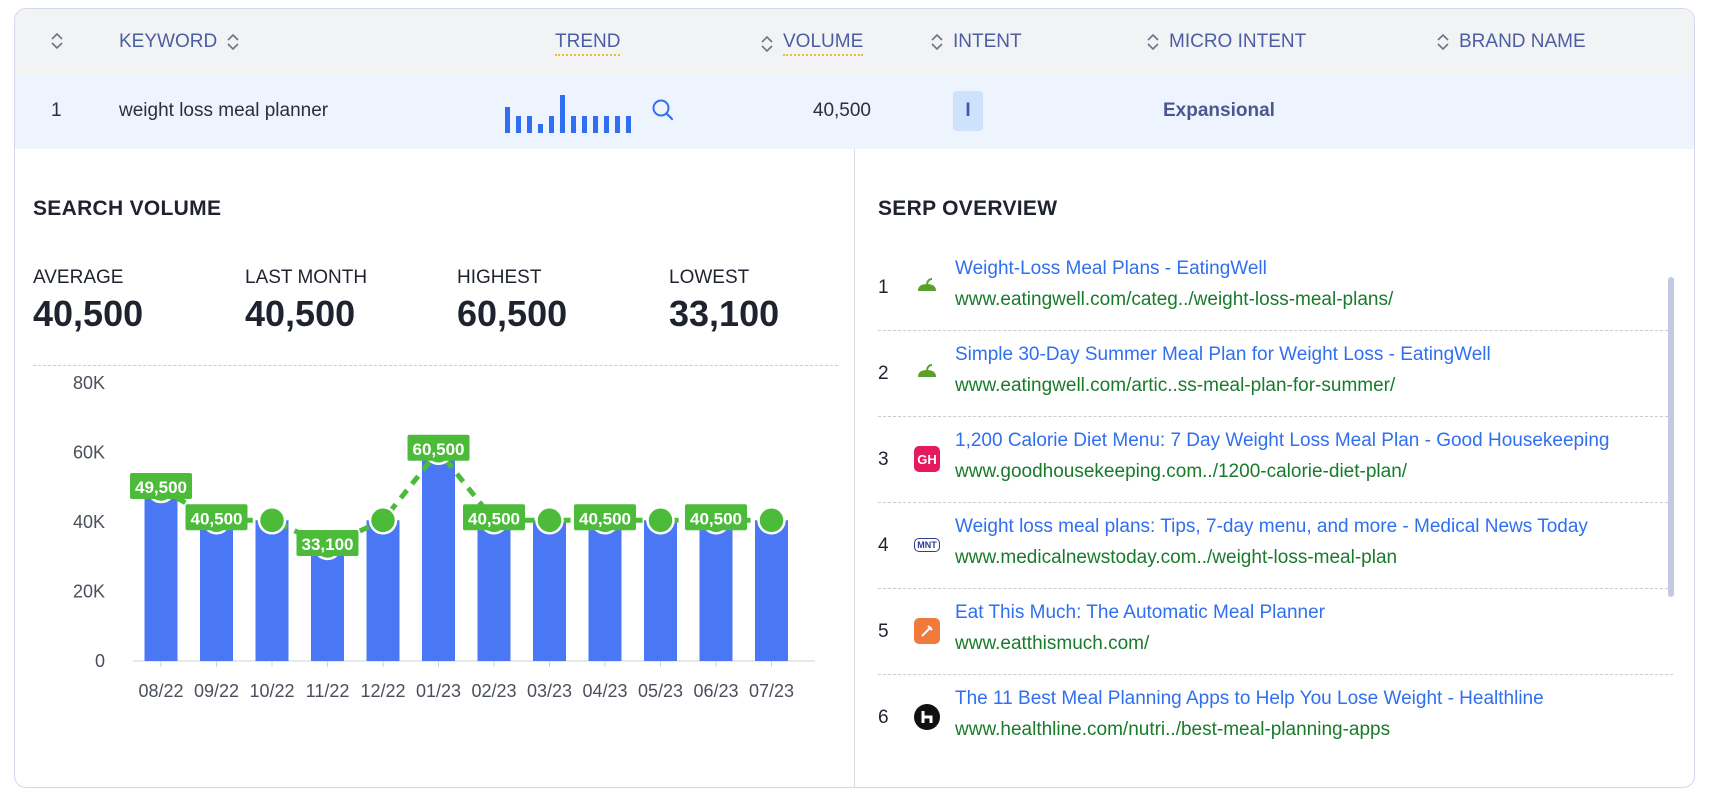 The width and height of the screenshot is (1709, 788). Describe the element at coordinates (438, 691) in the screenshot. I see `x-tick-label: 01/23` at that location.